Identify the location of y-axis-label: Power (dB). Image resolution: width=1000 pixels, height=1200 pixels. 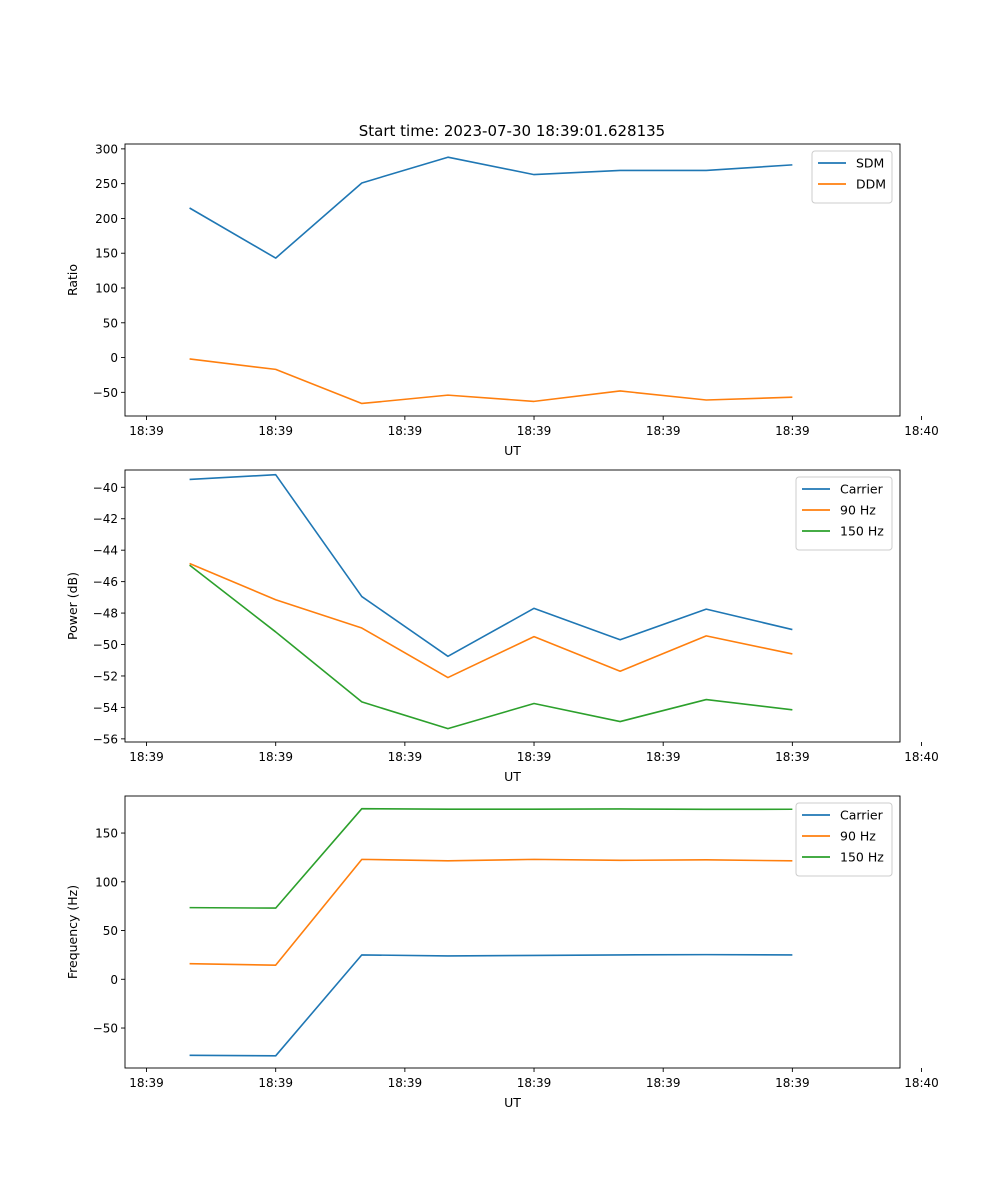
(72, 606).